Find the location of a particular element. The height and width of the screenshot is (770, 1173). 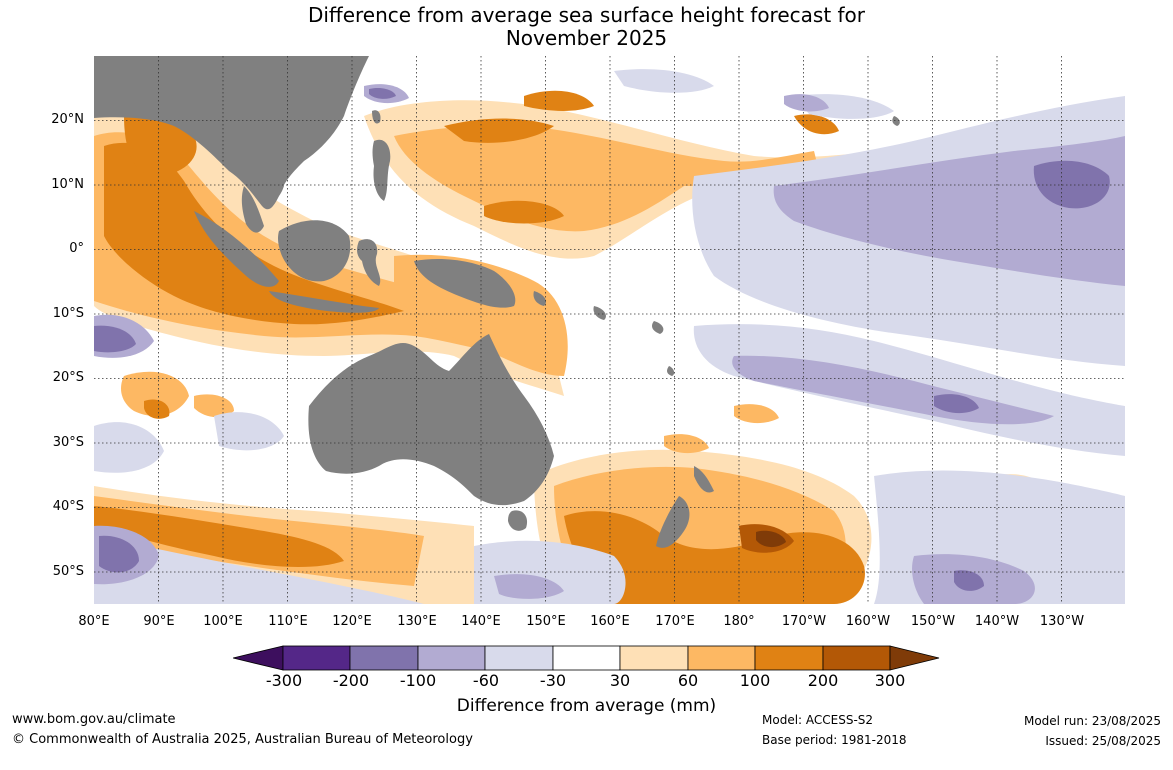

lon-label-80e: 80°E is located at coordinates (94, 621).